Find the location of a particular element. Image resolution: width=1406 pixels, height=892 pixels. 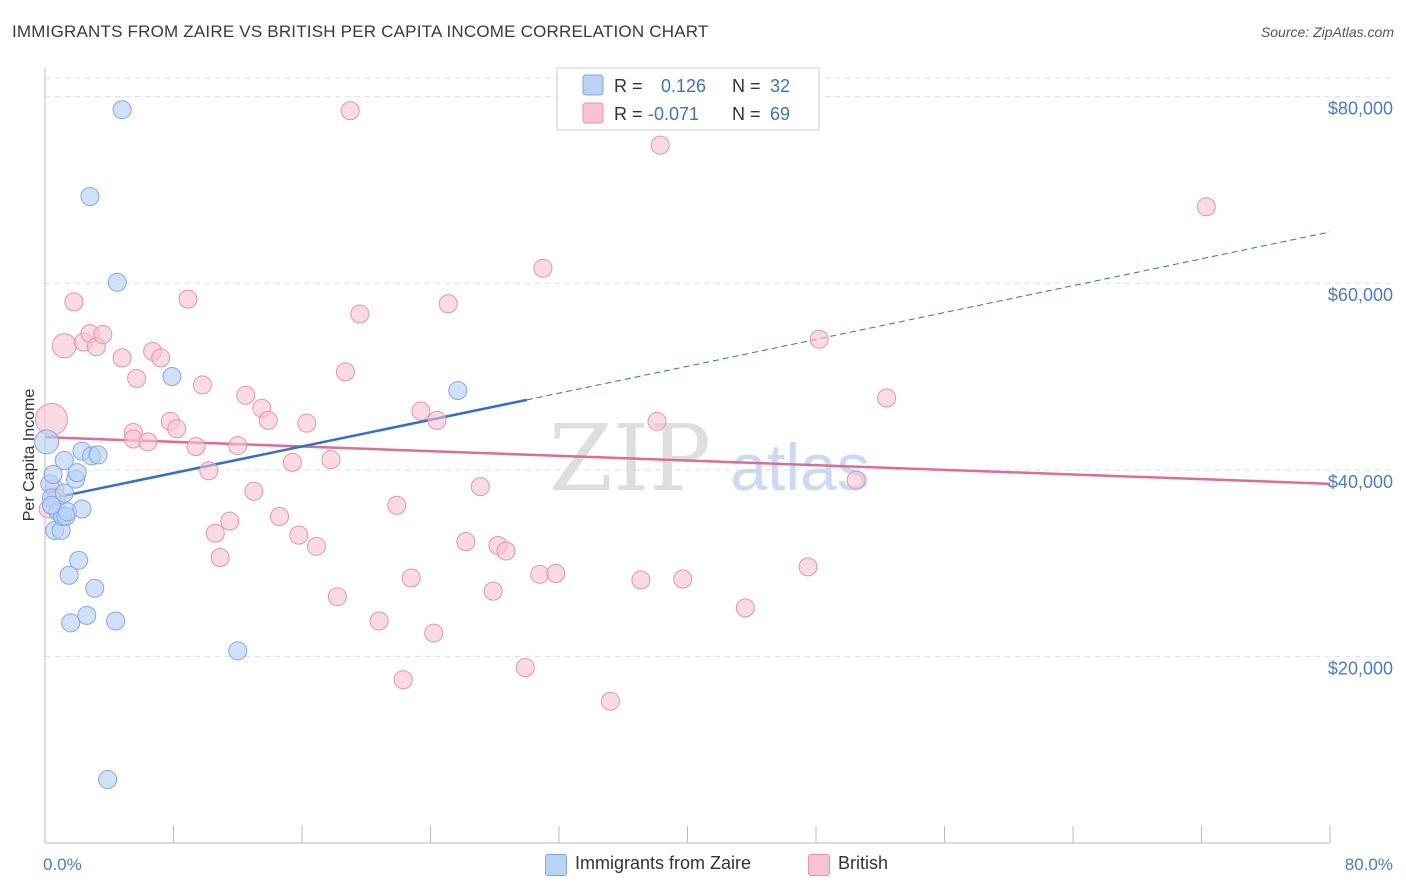

stats-n-label-blue: N = is located at coordinates (746, 86).